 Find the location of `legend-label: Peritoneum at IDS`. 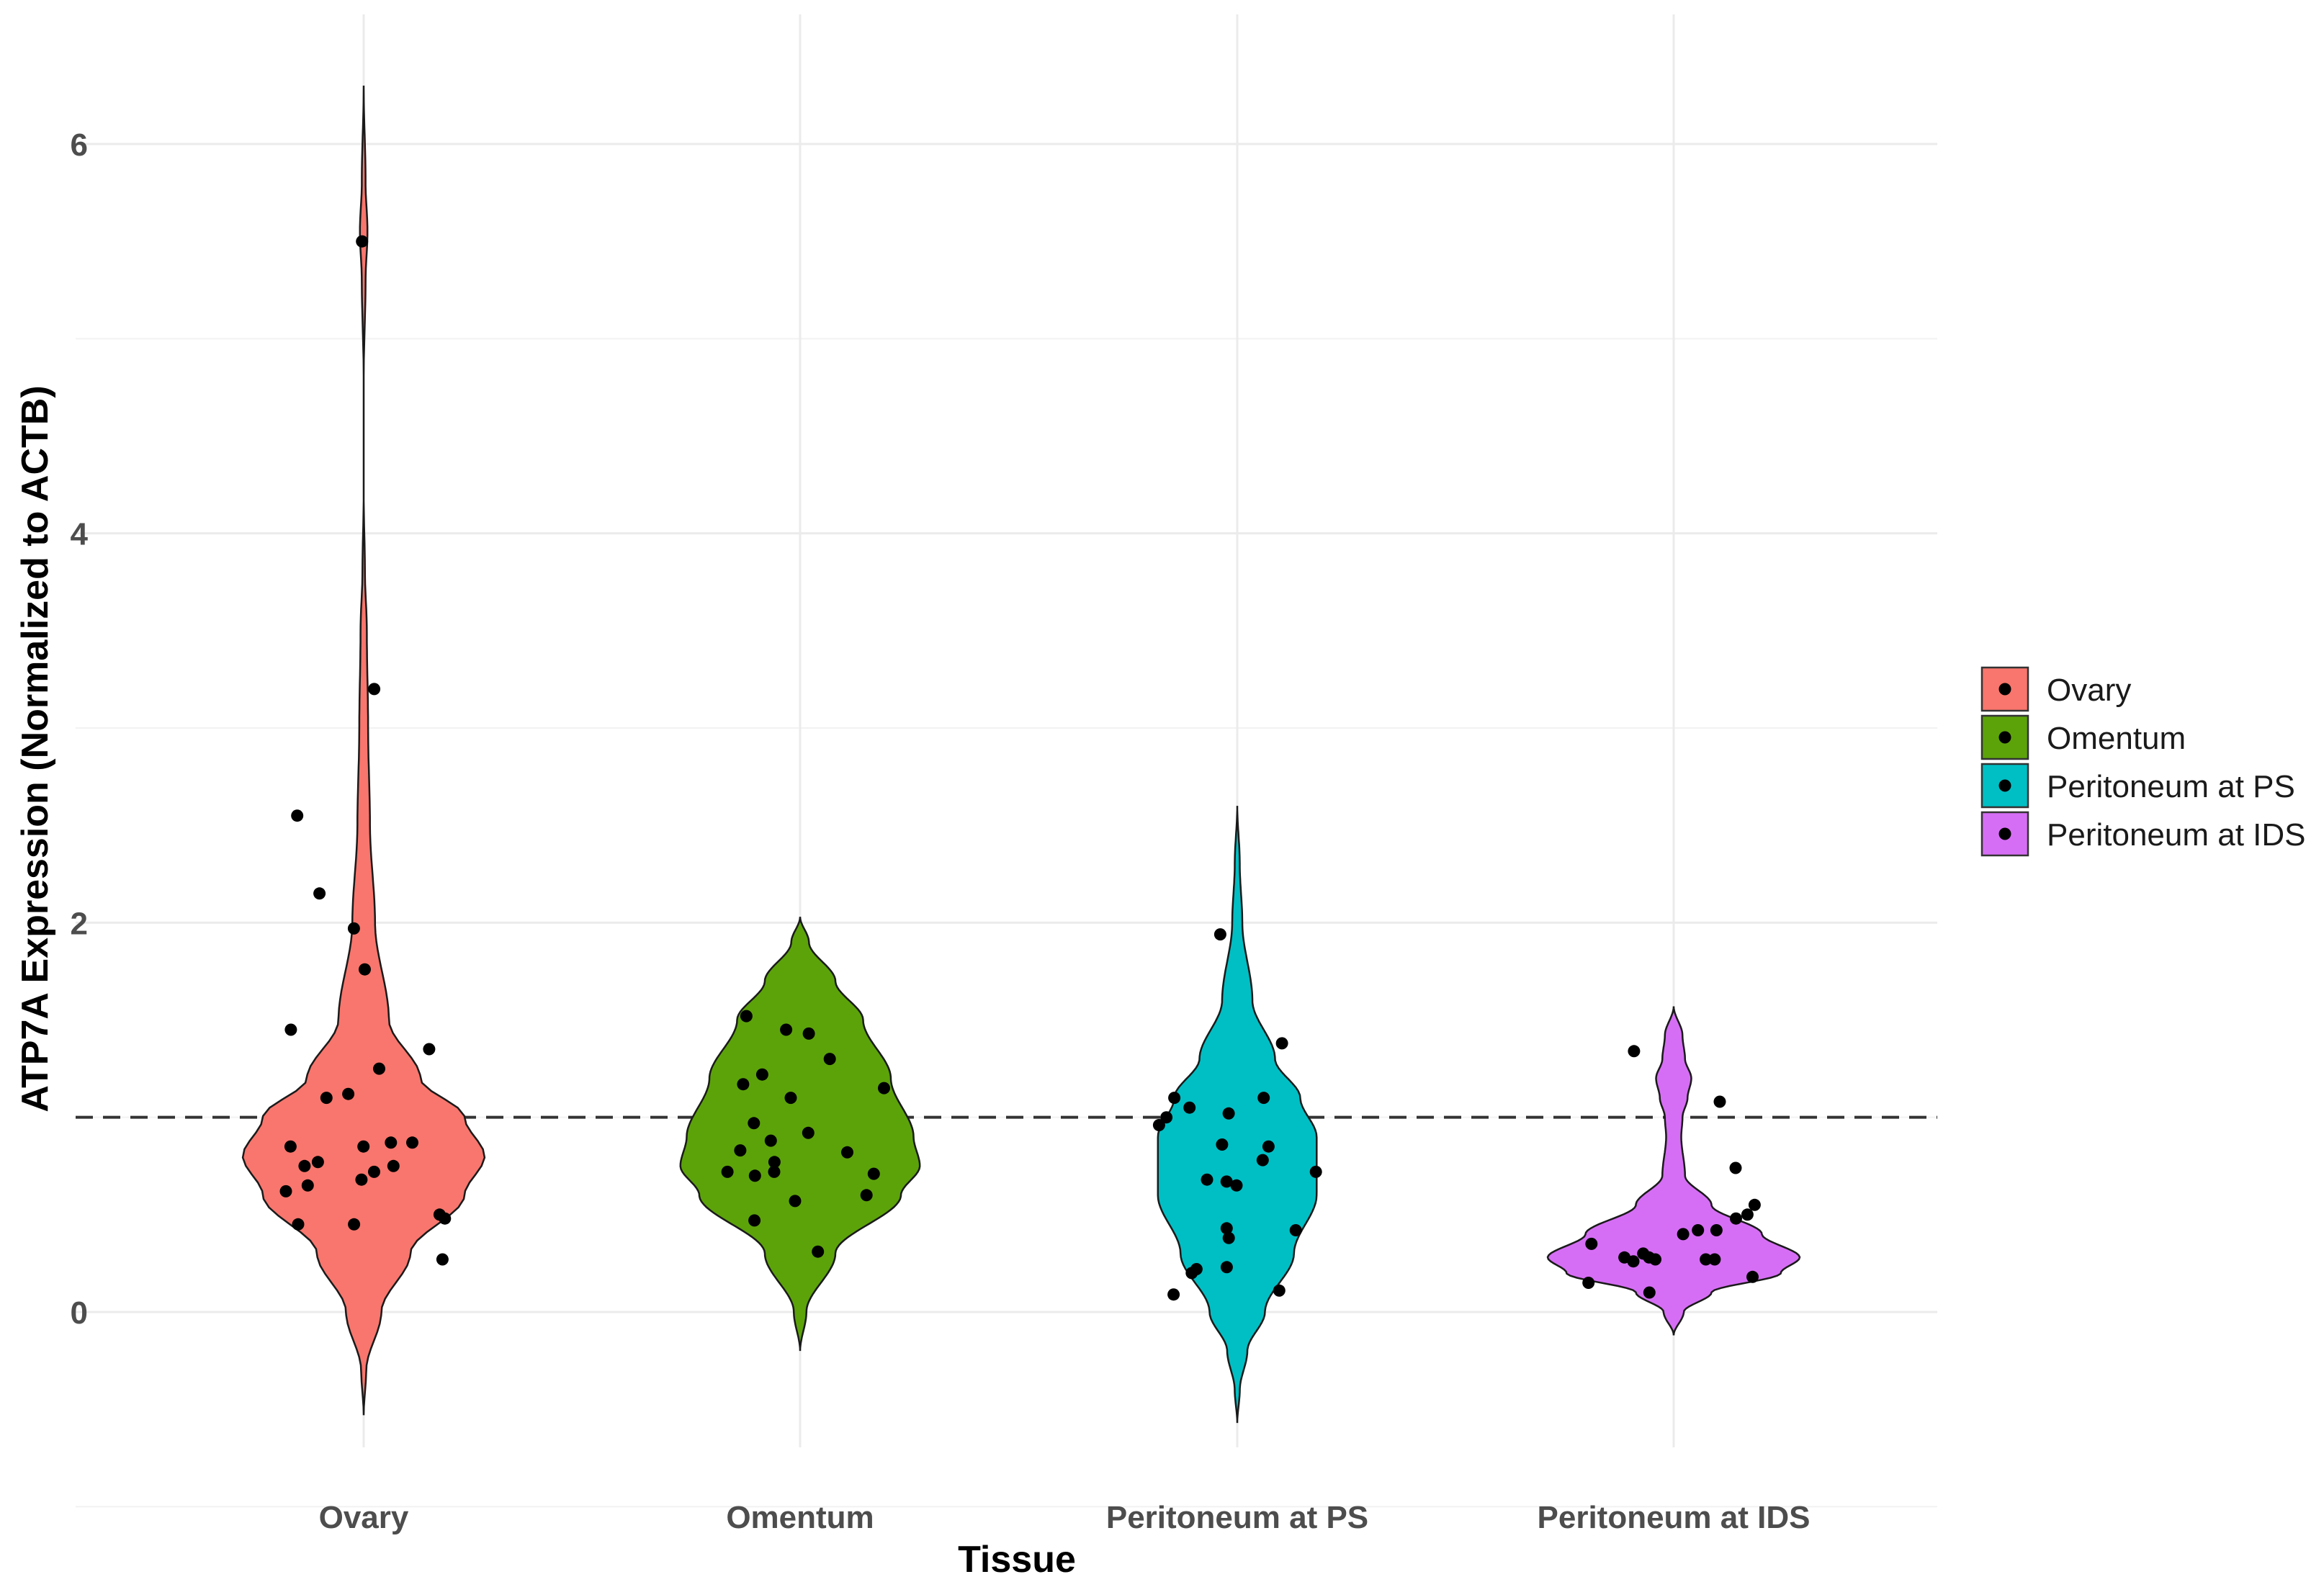

legend-label: Peritoneum at IDS is located at coordinates (2176, 835).